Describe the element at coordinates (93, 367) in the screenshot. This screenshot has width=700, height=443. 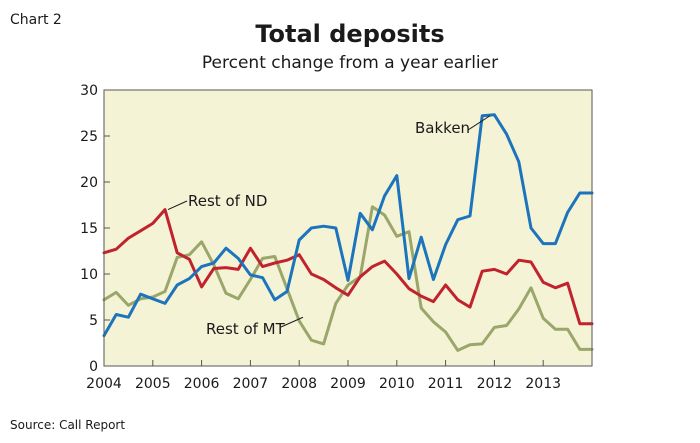
I see `y-tick-label: 0` at that location.